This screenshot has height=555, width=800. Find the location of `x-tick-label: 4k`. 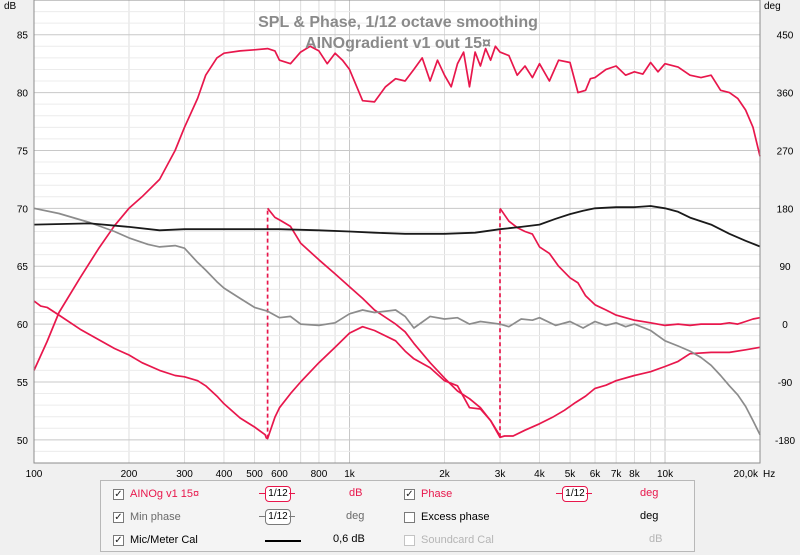

x-tick-label: 4k is located at coordinates (540, 474).